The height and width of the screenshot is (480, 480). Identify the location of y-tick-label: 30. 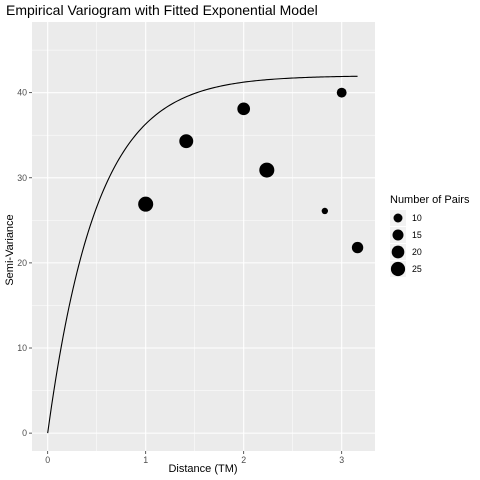
(22, 178).